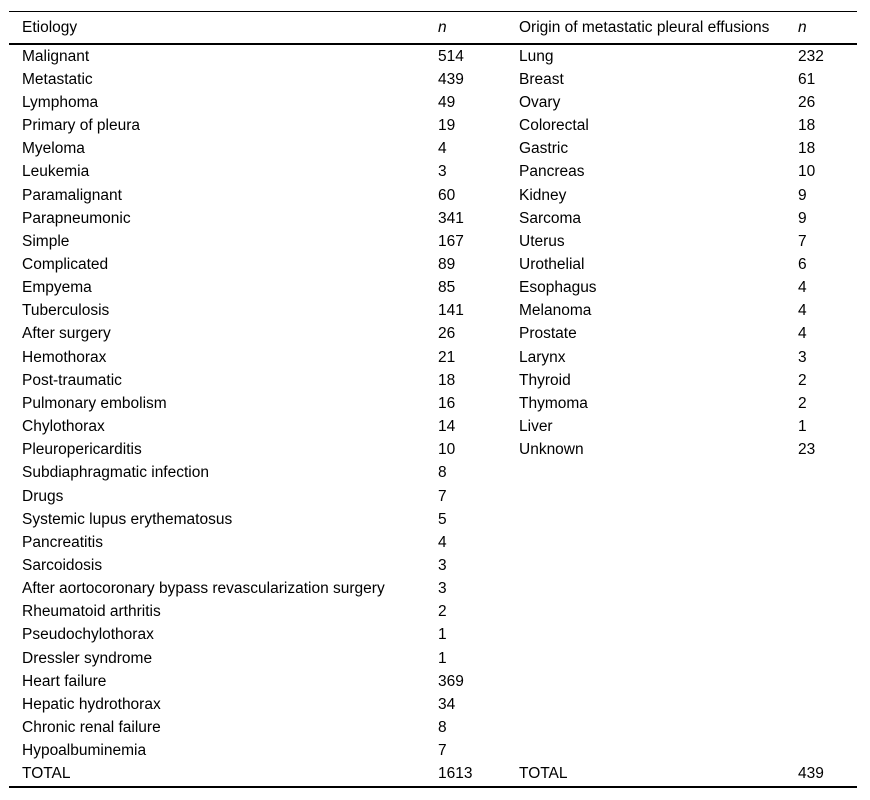 The width and height of the screenshot is (870, 800). Describe the element at coordinates (544, 149) in the screenshot. I see `origin-cell: Gastric` at that location.